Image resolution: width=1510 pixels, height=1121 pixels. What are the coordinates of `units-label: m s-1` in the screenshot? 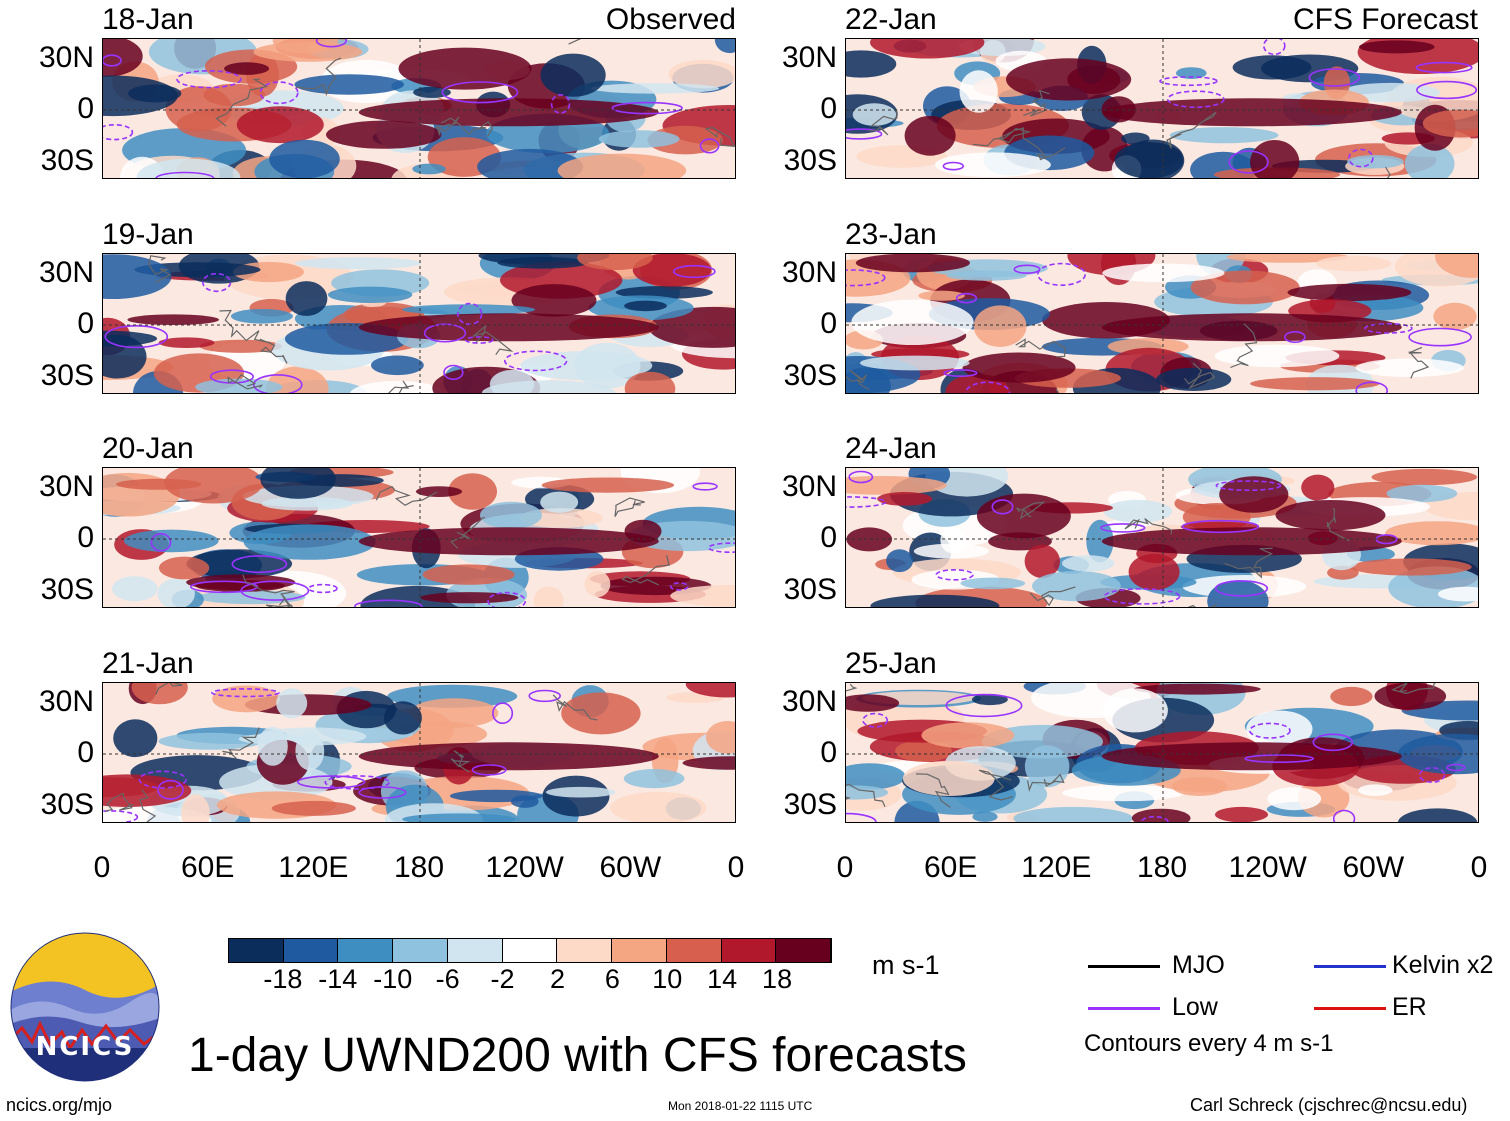 It's located at (906, 965).